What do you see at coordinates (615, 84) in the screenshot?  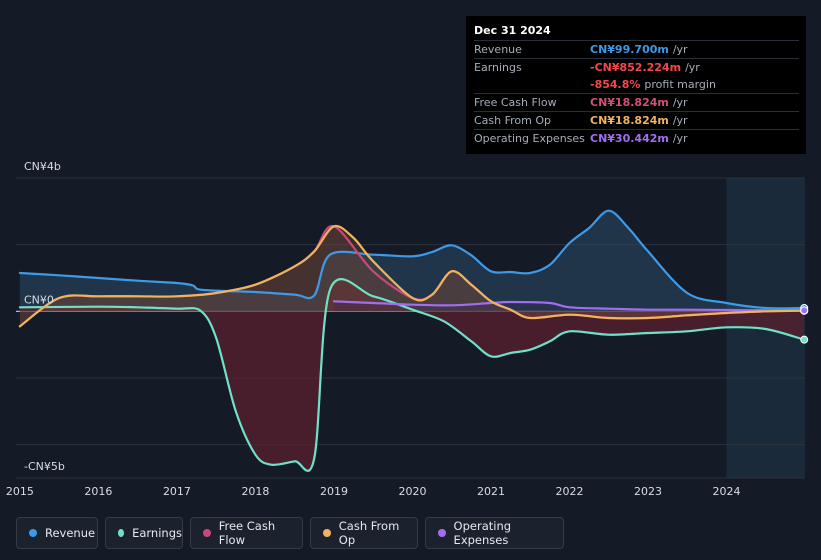 I see `tooltip-row-value: -854.8%` at bounding box center [615, 84].